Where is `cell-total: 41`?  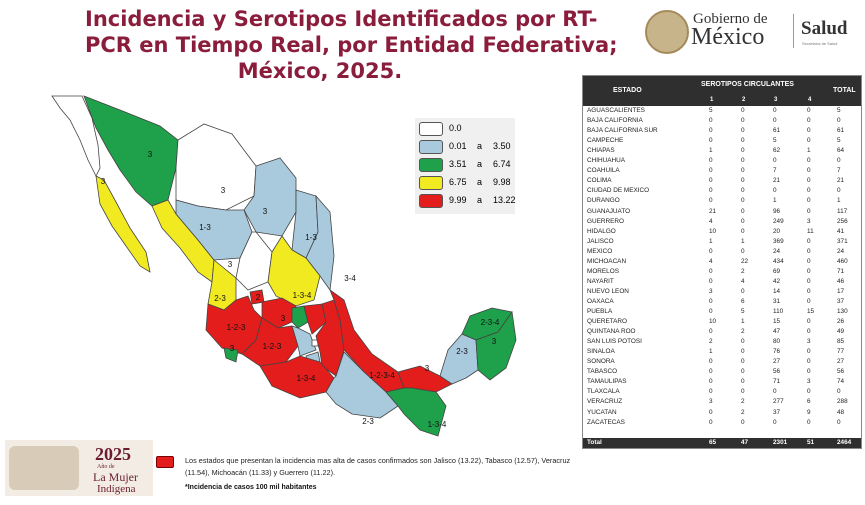 cell-total: 41 is located at coordinates (841, 231).